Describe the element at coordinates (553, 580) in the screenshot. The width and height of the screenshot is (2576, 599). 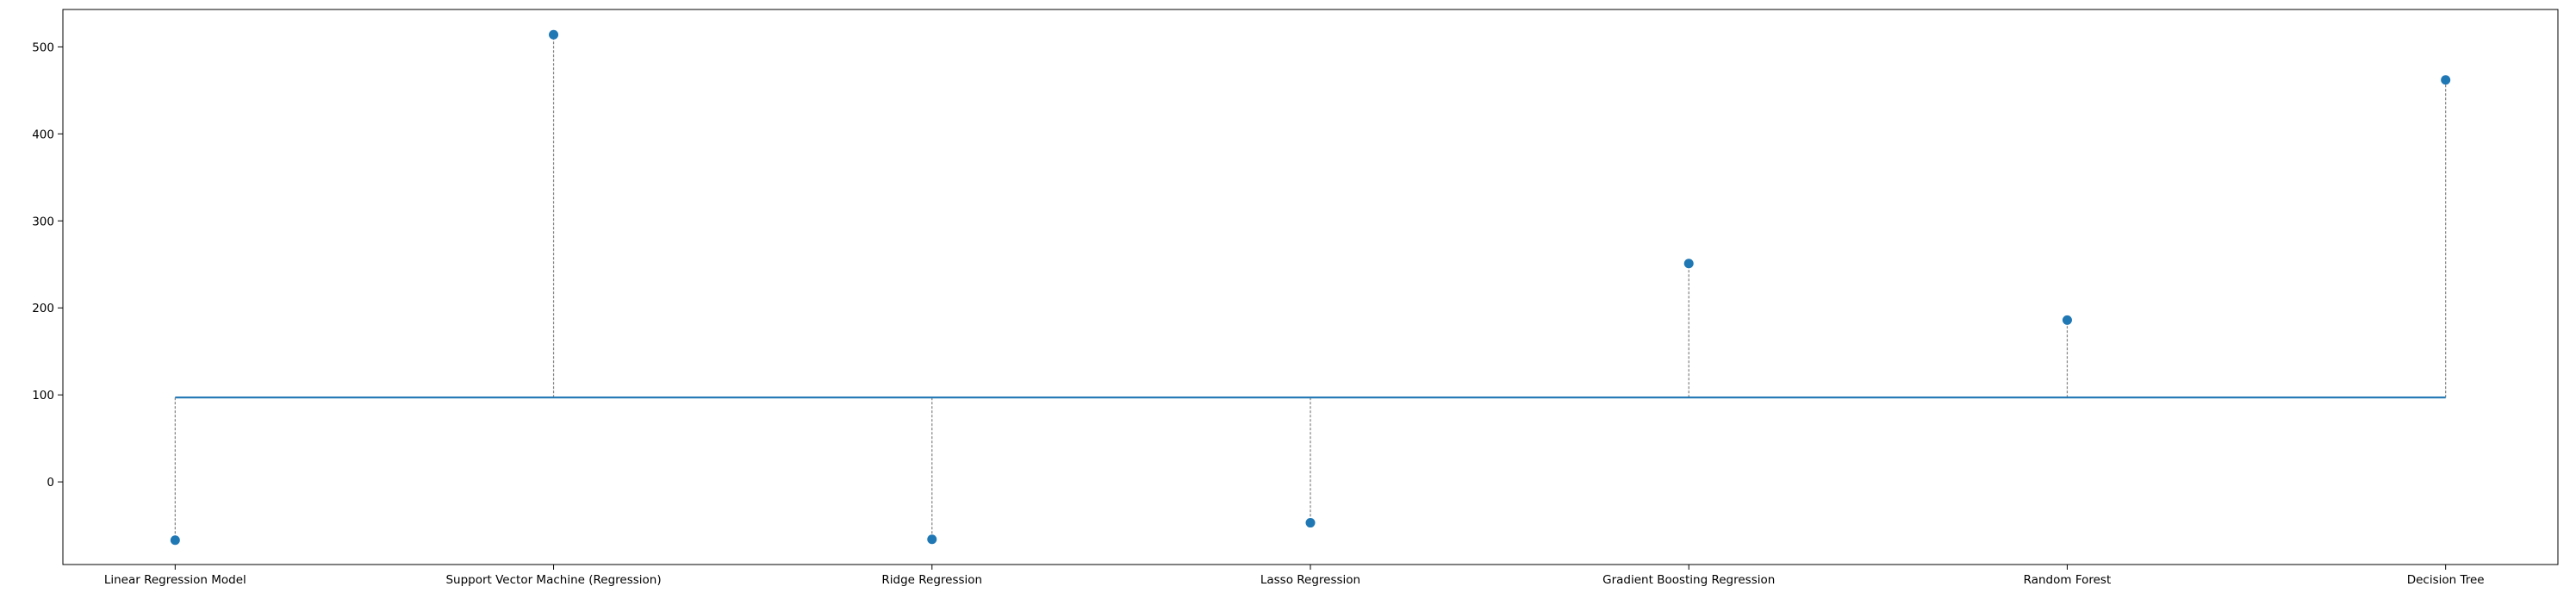
I see `x-tick-label: Support Vector Machine (Regression)` at that location.